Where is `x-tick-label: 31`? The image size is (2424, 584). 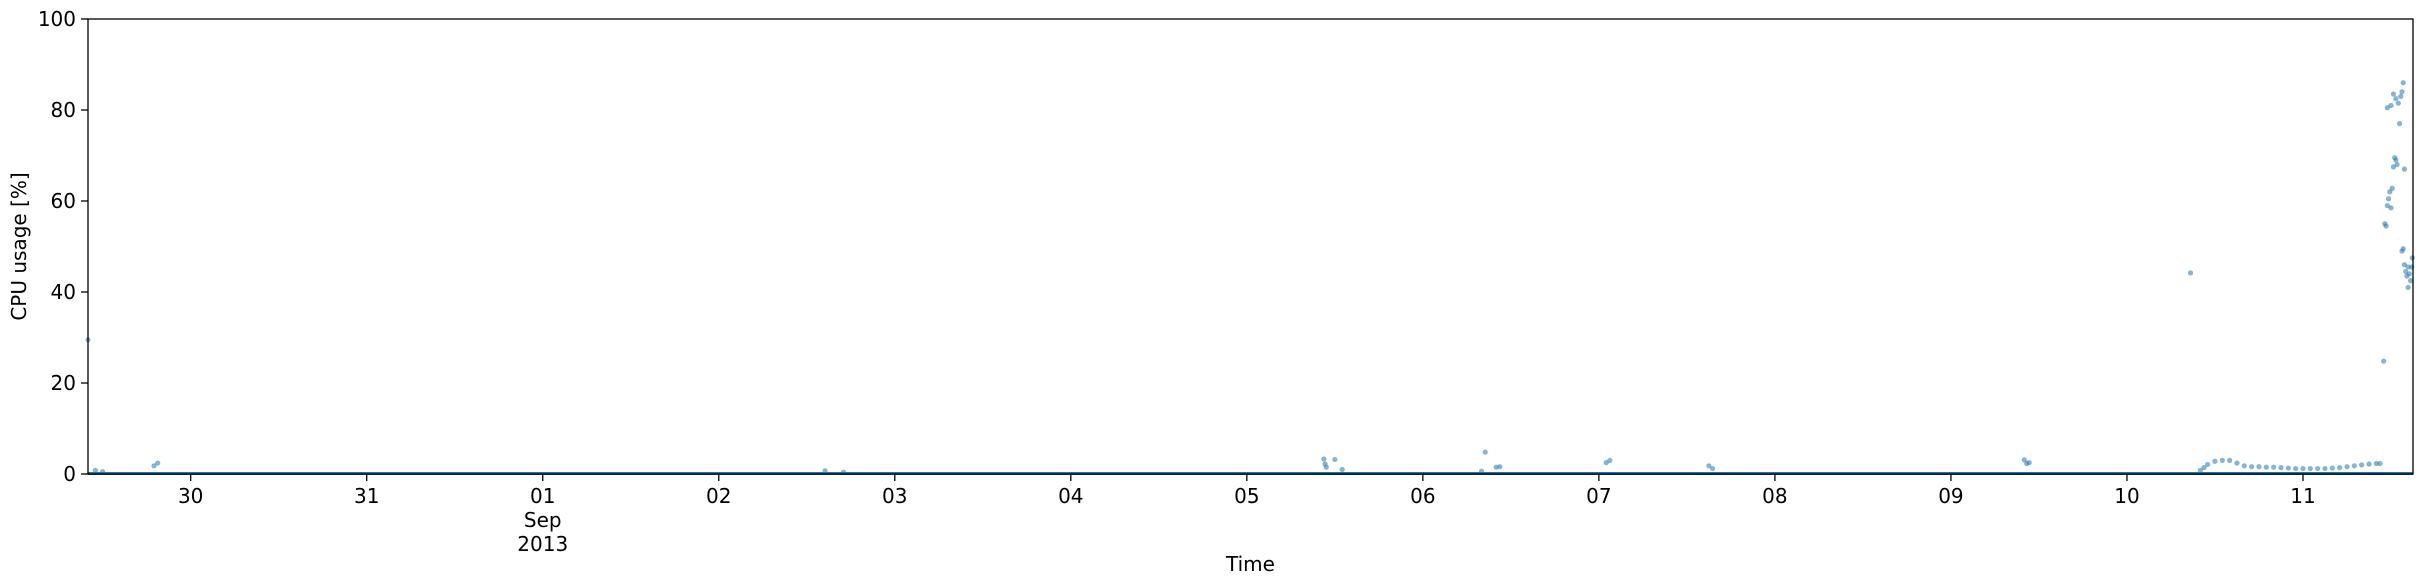 x-tick-label: 31 is located at coordinates (366, 496).